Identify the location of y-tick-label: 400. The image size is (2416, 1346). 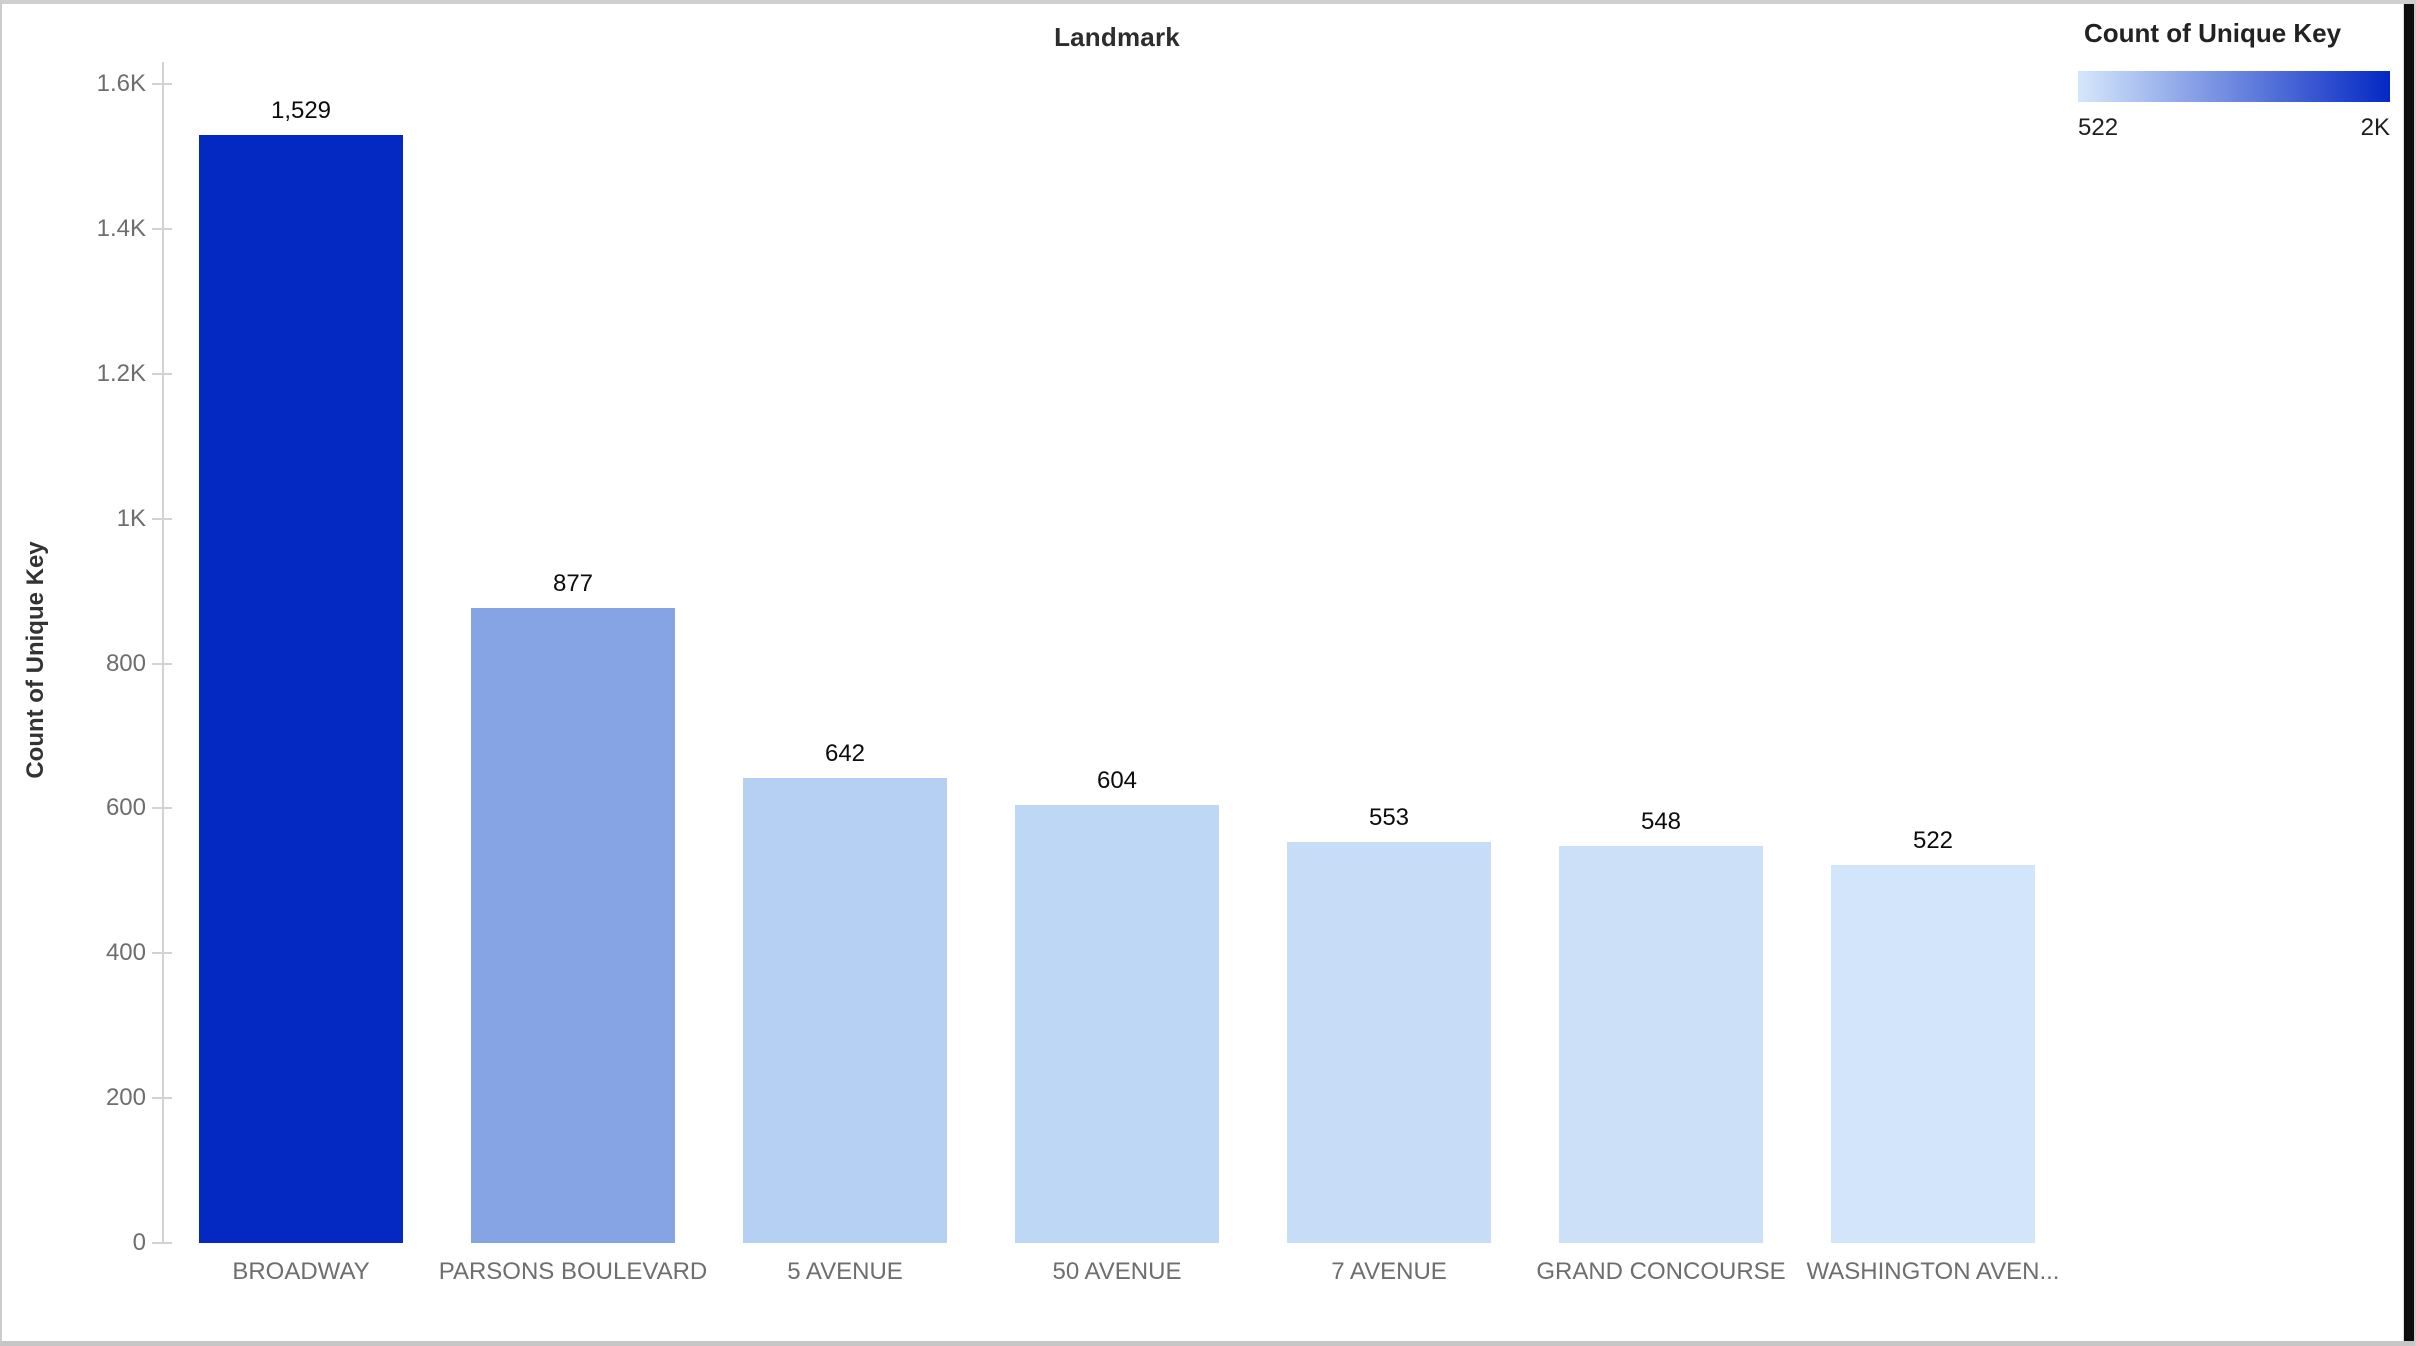
(125, 953).